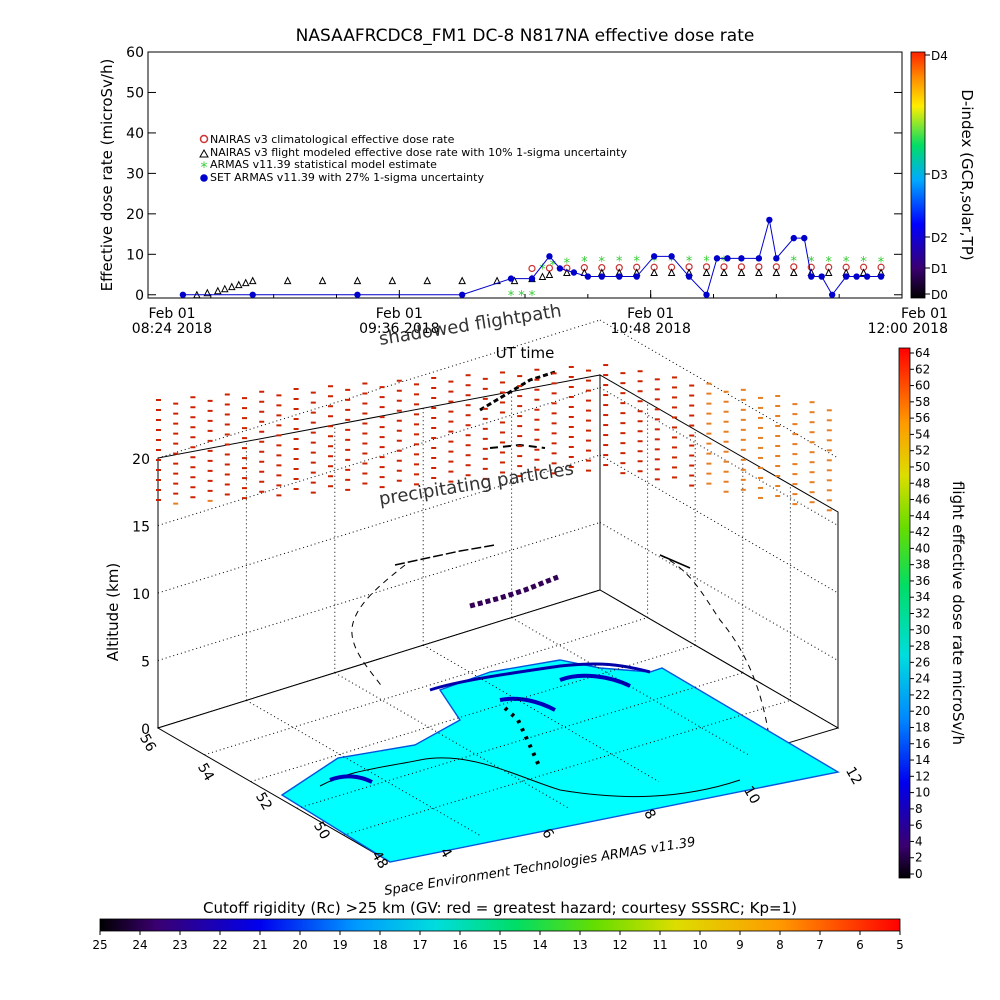  What do you see at coordinates (939, 56) in the screenshot?
I see `d-index-tick-label: D4` at bounding box center [939, 56].